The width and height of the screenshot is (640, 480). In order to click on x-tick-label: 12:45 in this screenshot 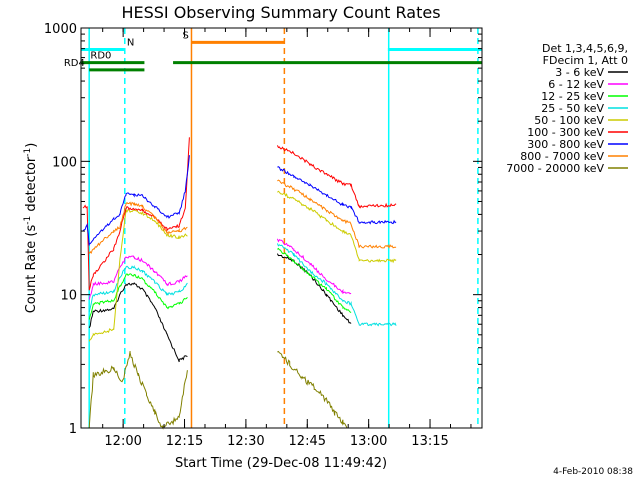, I will do `click(307, 441)`.